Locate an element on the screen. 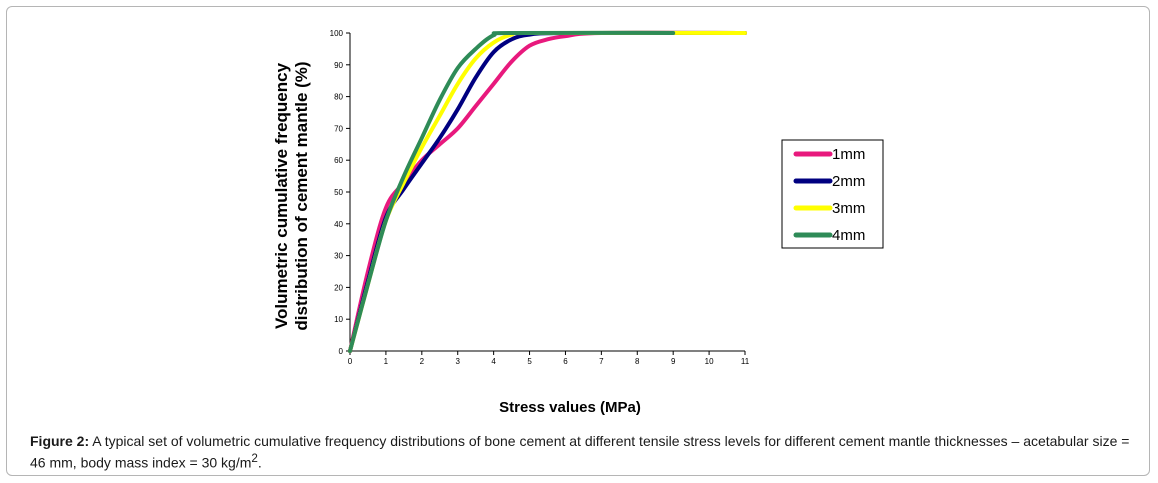  y-tick-label: 80 is located at coordinates (338, 97).